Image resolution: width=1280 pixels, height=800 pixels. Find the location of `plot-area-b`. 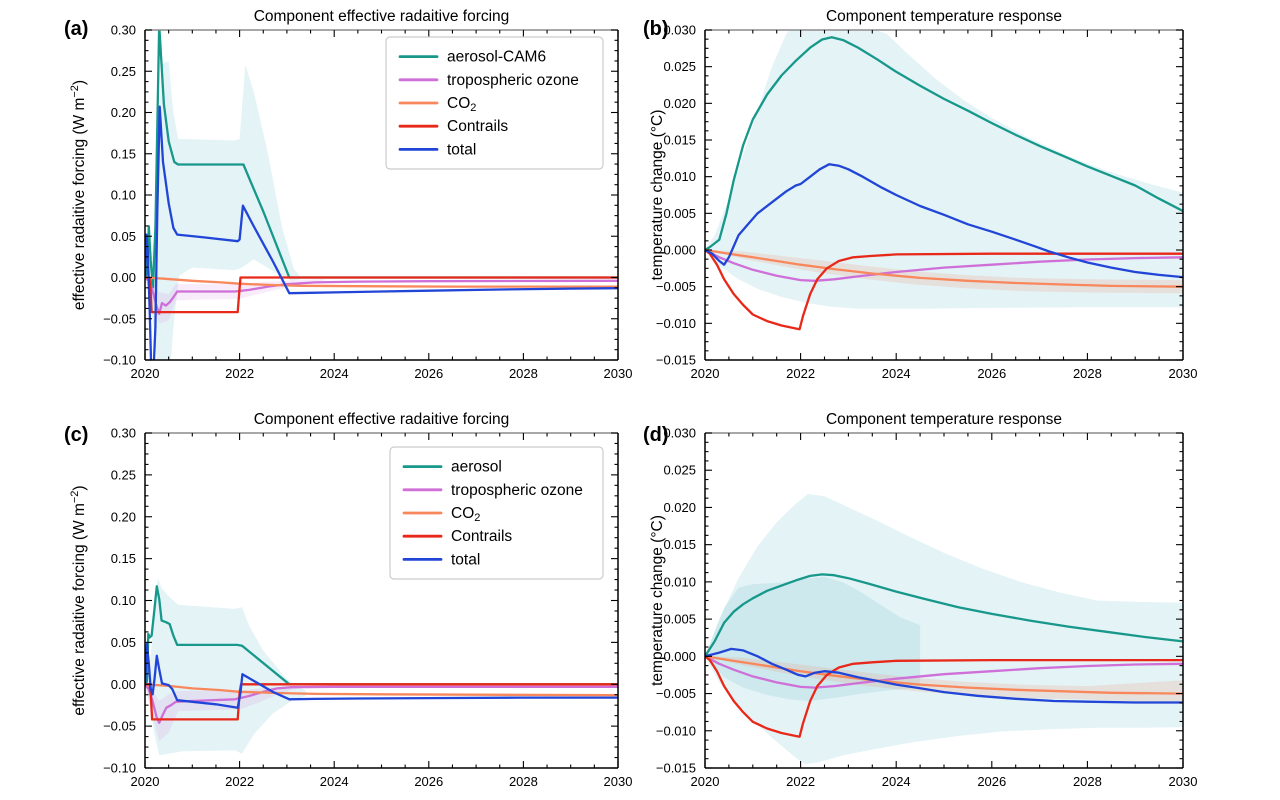

plot-area-b is located at coordinates (944, 180).